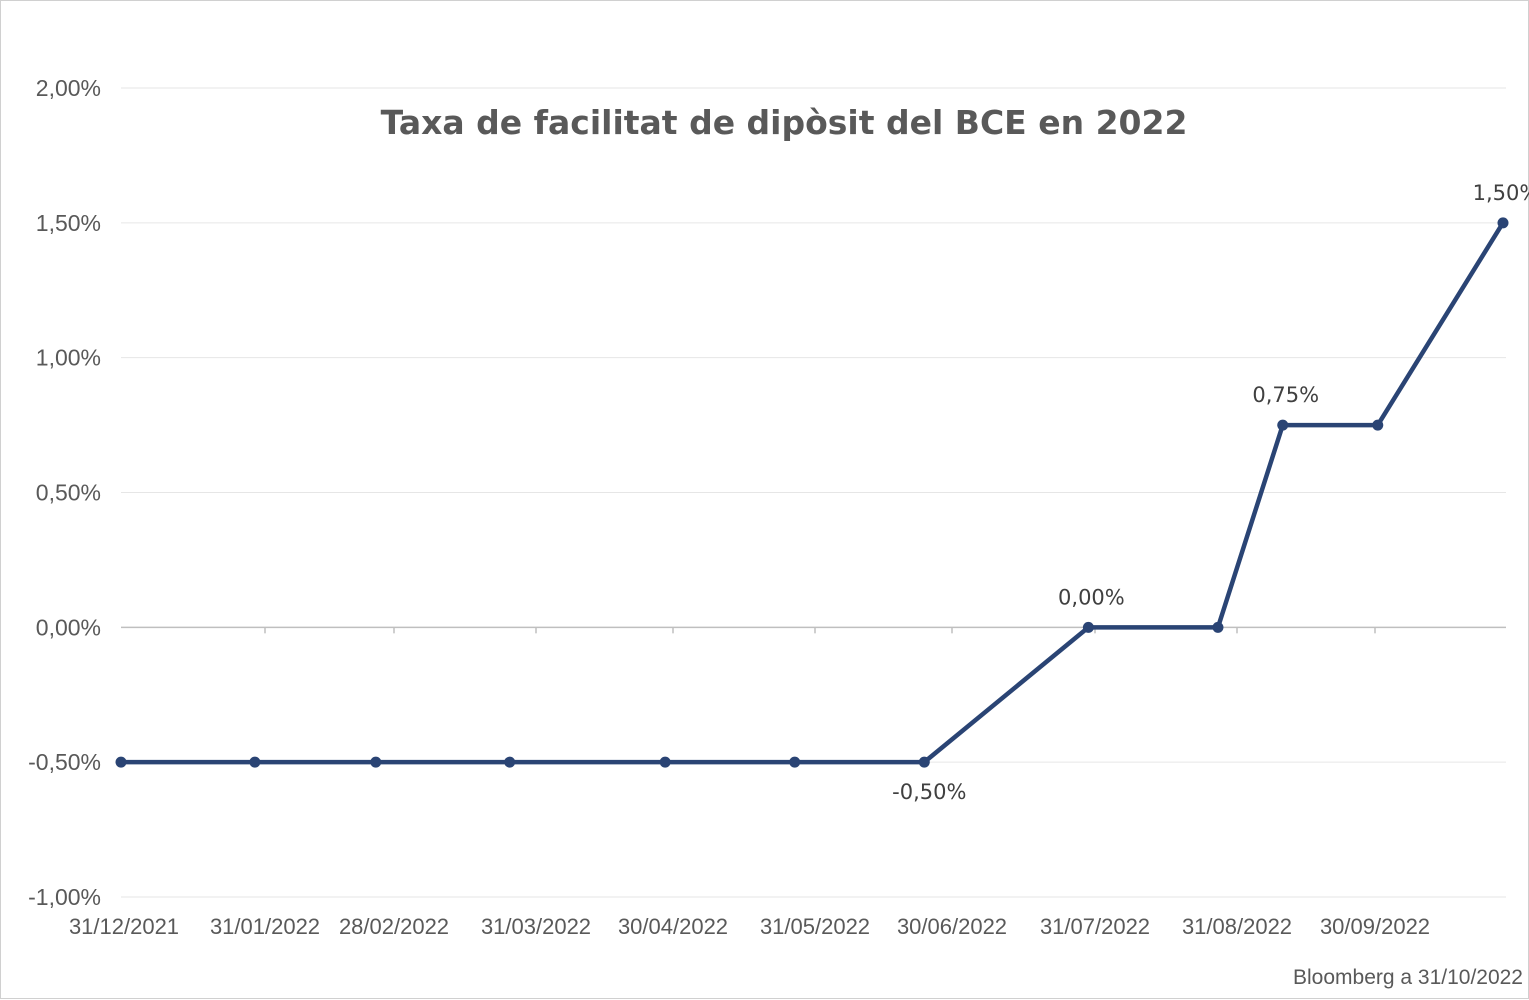 Image resolution: width=1529 pixels, height=1000 pixels. Describe the element at coordinates (929, 792) in the screenshot. I see `data-label: -0,50%` at that location.